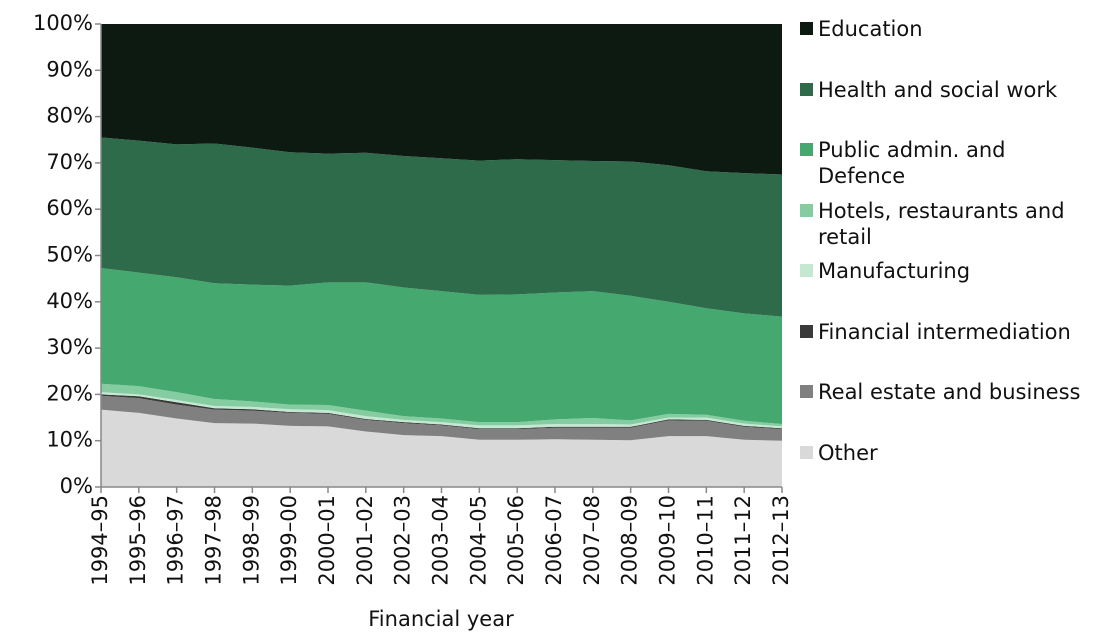 Image resolution: width=1096 pixels, height=633 pixels. Describe the element at coordinates (289, 540) in the screenshot. I see `x-tick-label: 1999–00` at that location.